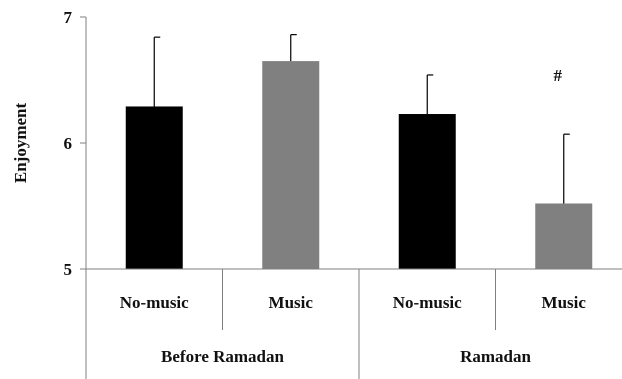  What do you see at coordinates (20, 143) in the screenshot?
I see `y-axis-label: Enjoyment` at bounding box center [20, 143].